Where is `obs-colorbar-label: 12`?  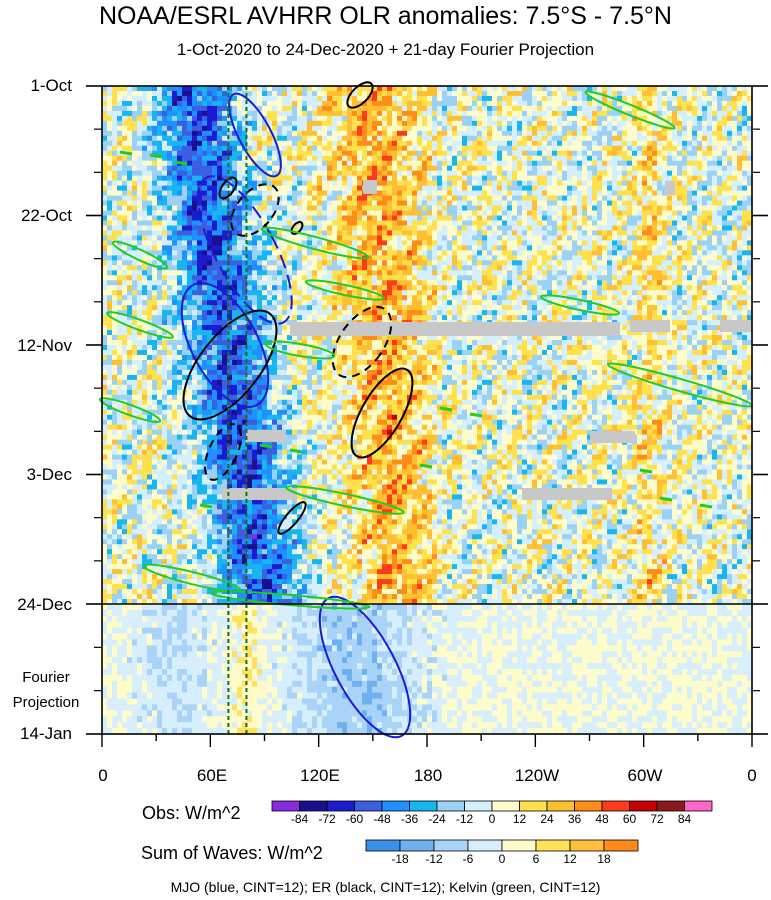
obs-colorbar-label: 12 is located at coordinates (519, 819).